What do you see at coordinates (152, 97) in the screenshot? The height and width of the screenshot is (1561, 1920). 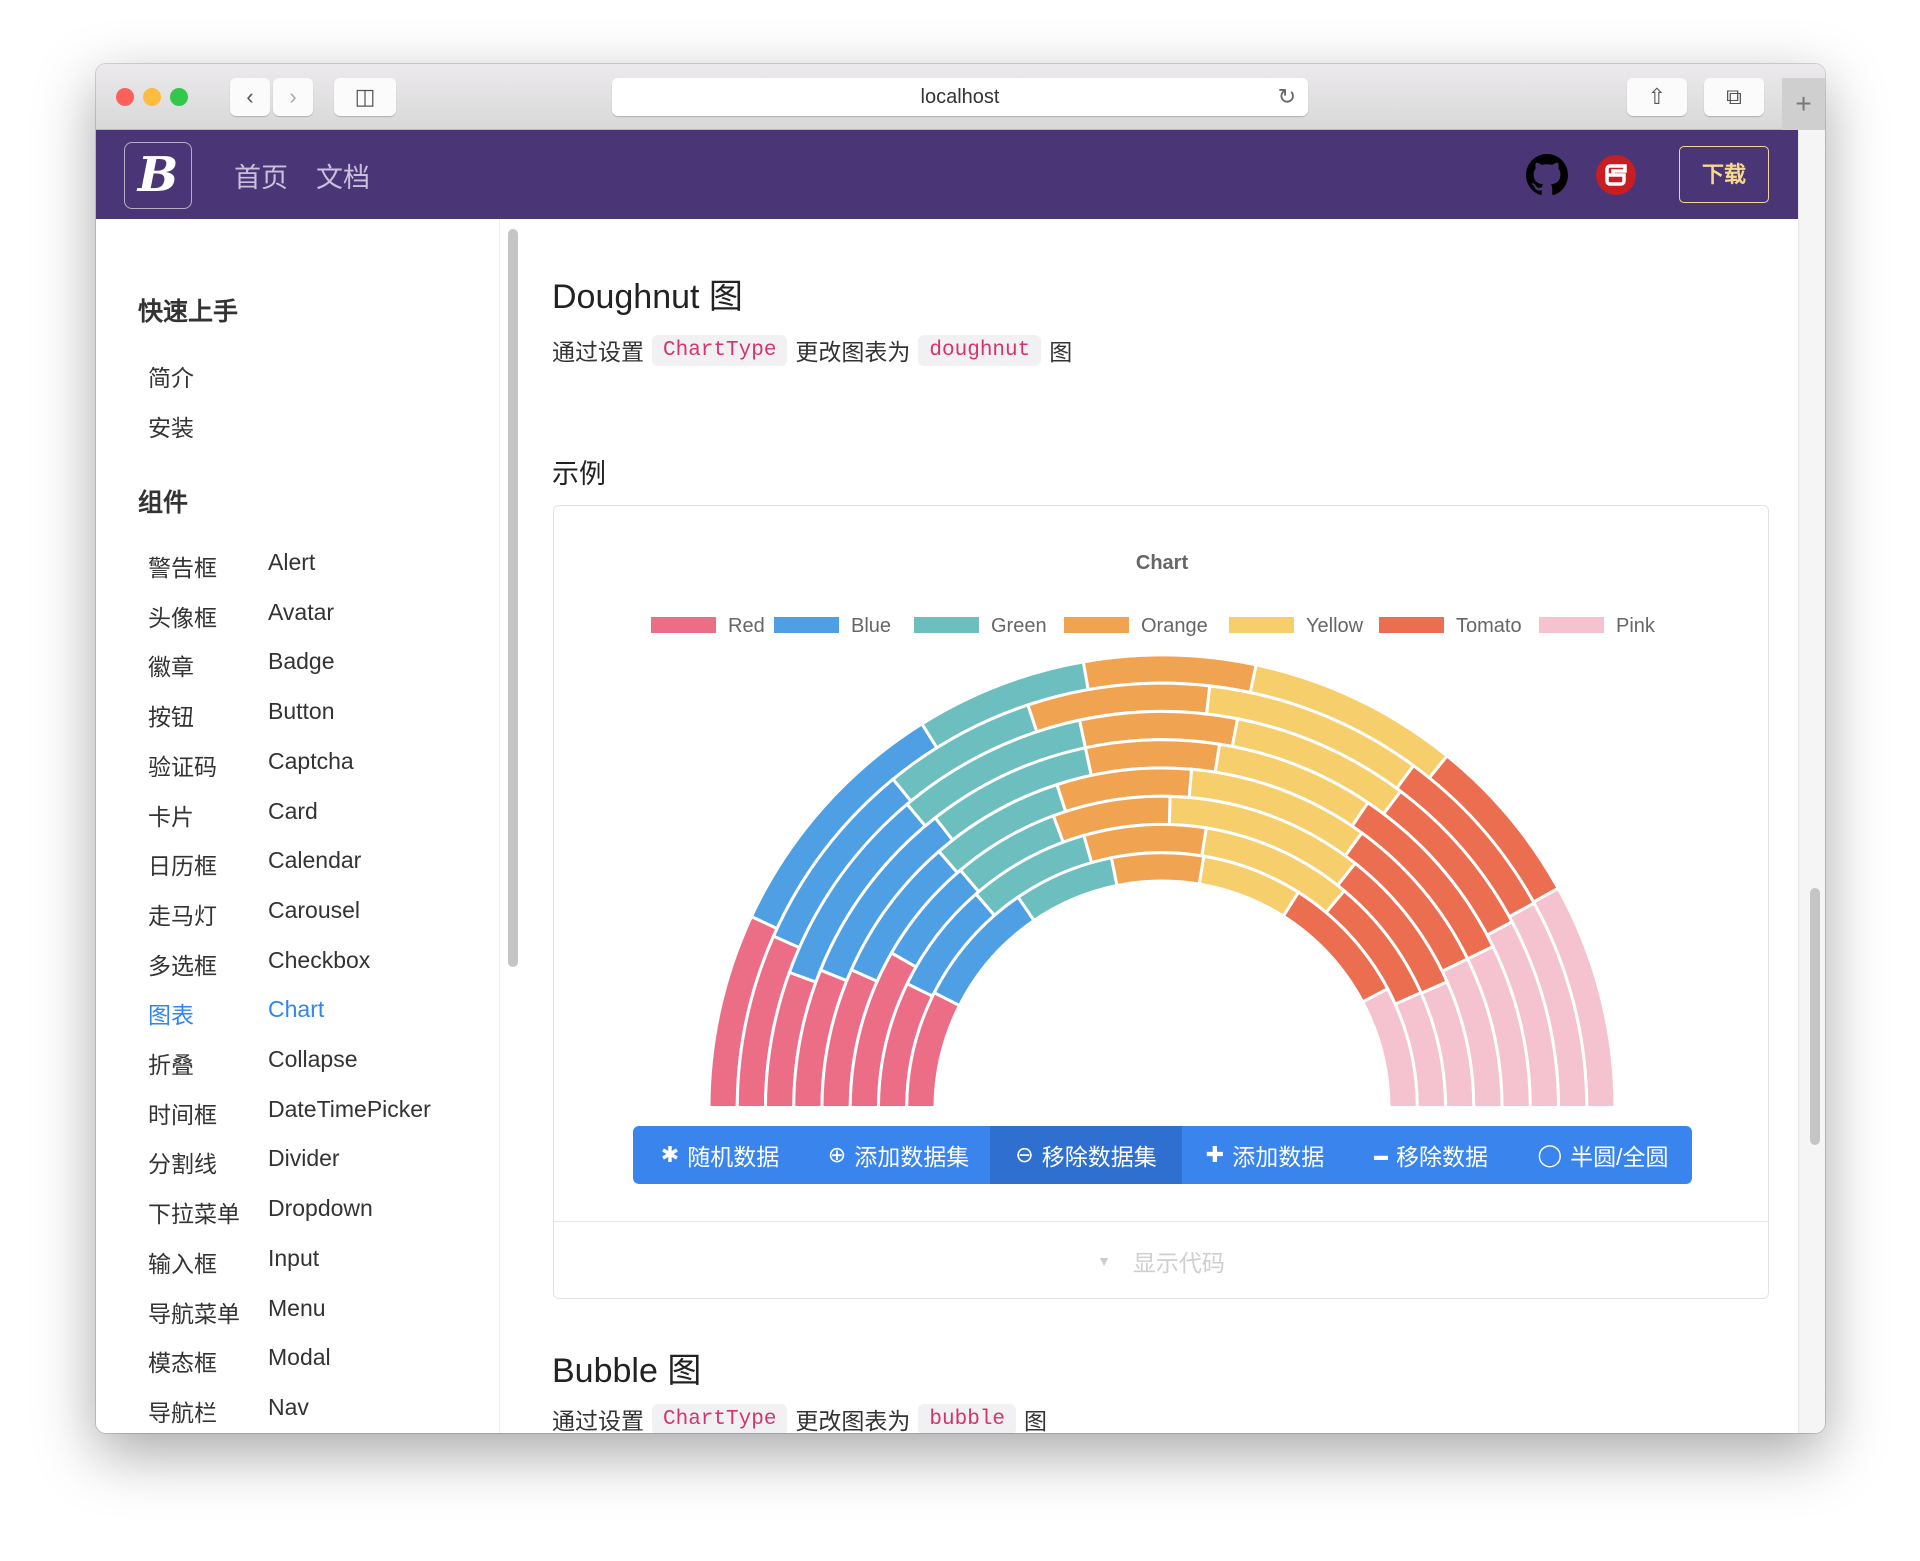 I see `minimize-window-button` at bounding box center [152, 97].